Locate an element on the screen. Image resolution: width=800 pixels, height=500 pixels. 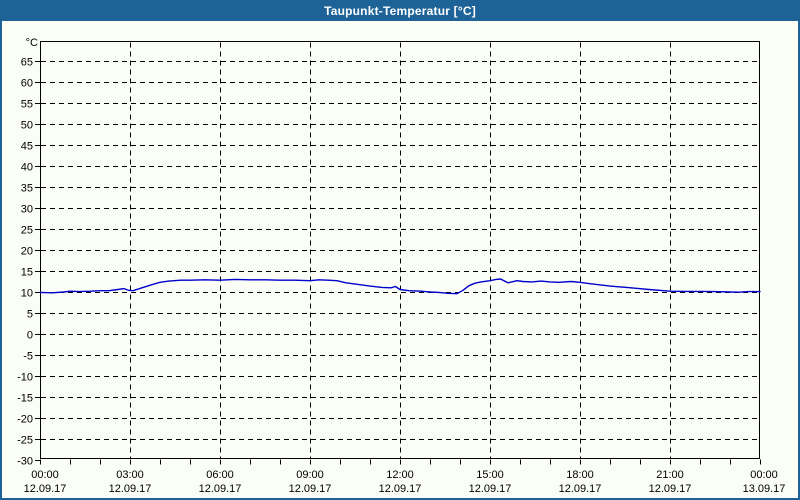
temperature-line is located at coordinates (400, 286).